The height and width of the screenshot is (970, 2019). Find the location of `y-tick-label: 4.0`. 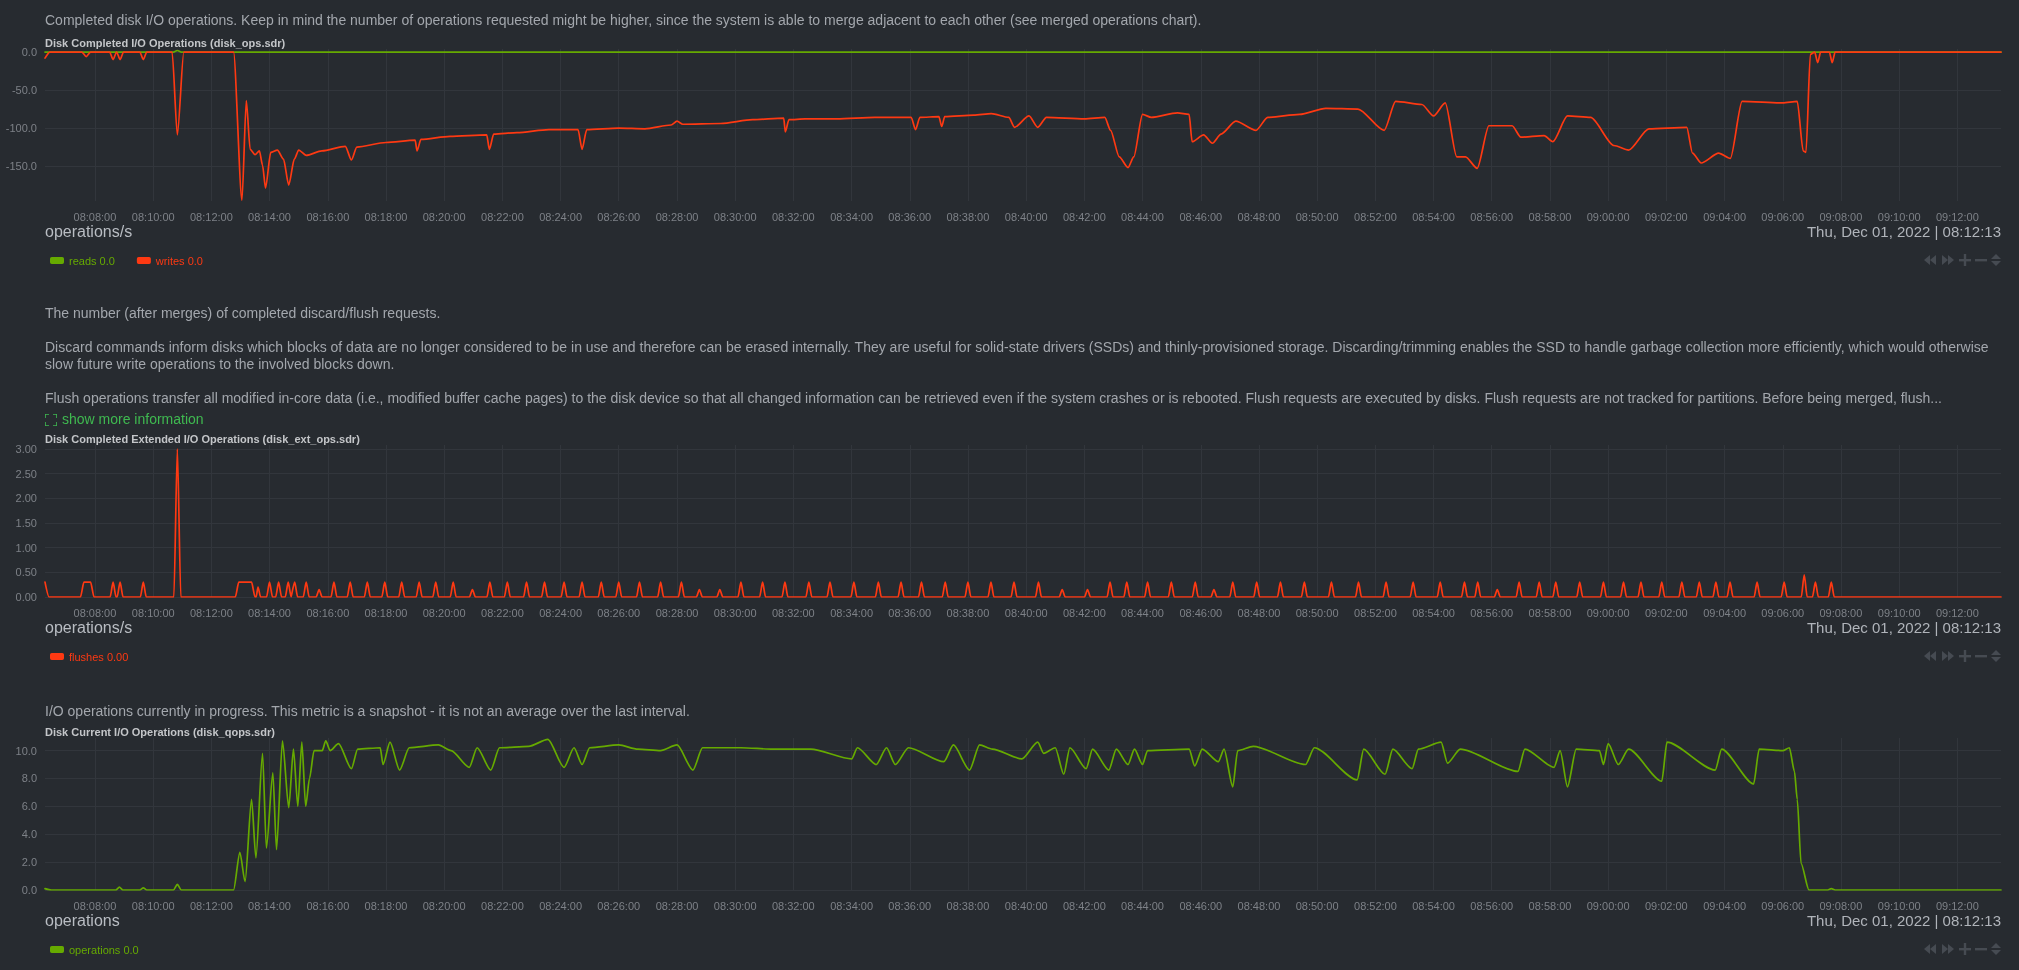

y-tick-label: 4.0 is located at coordinates (29, 834).